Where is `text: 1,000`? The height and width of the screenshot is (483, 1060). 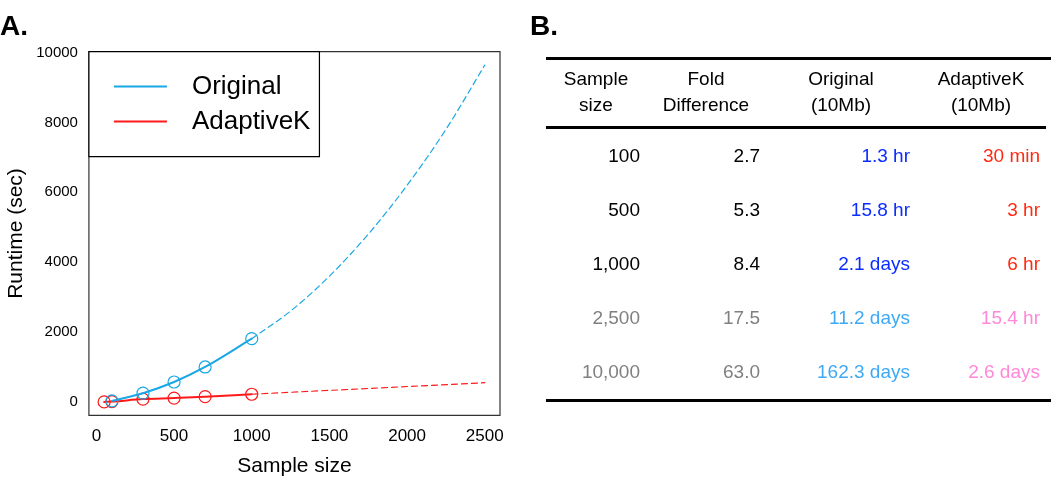
text: 1,000 is located at coordinates (616, 264).